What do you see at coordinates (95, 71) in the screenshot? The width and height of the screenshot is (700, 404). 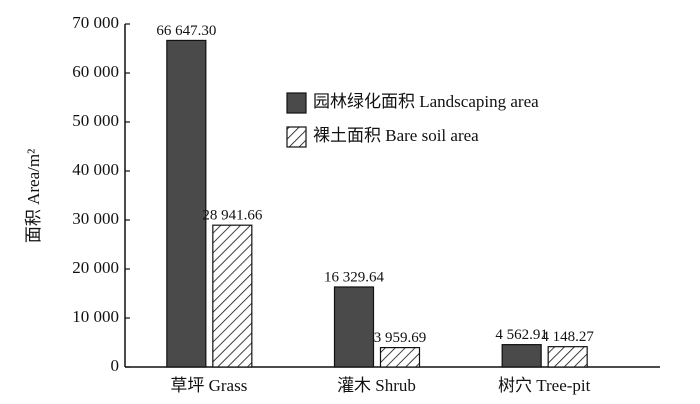 I see `y-tick-label: 60 000` at bounding box center [95, 71].